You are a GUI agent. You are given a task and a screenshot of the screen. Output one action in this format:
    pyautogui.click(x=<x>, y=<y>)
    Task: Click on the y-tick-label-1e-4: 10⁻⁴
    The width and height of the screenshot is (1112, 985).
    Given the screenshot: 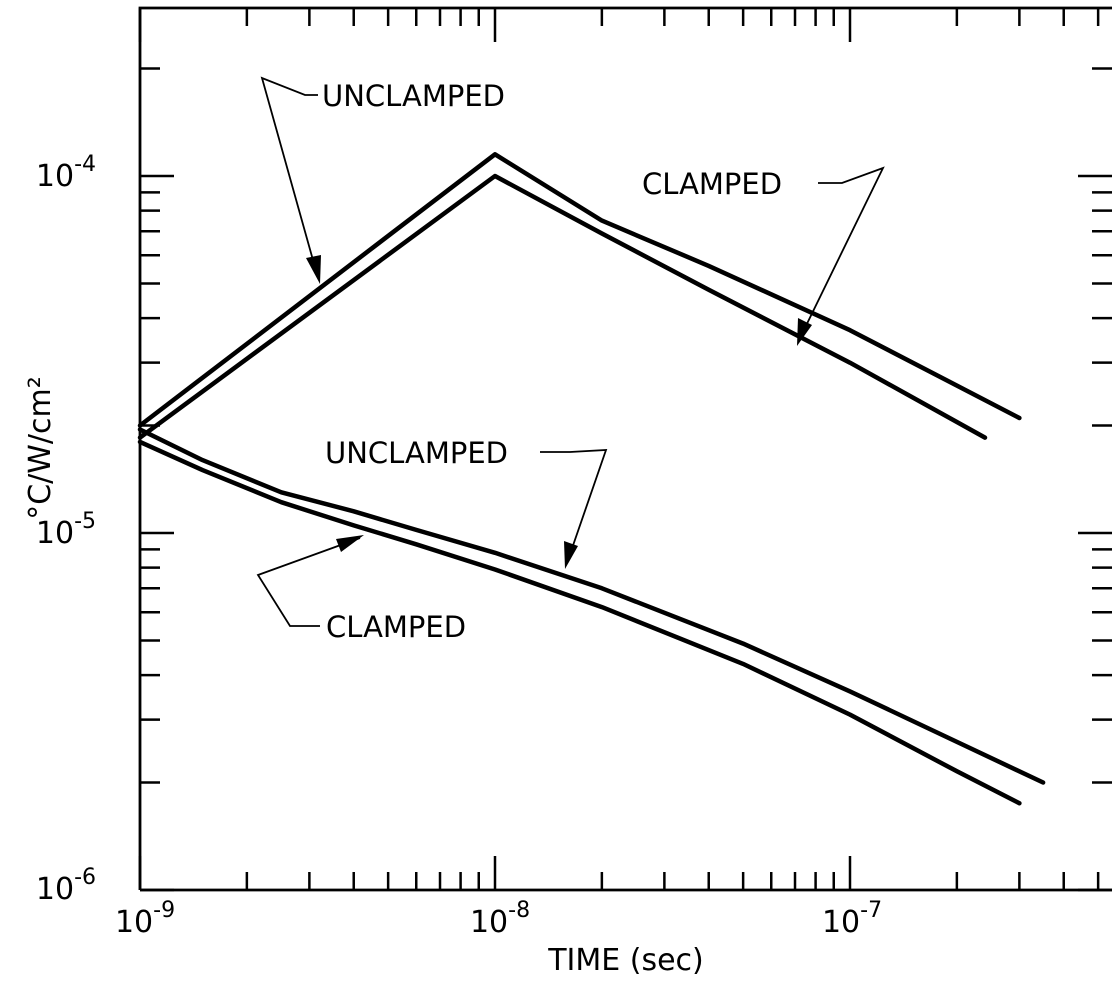 What is the action you would take?
    pyautogui.click(x=66, y=173)
    